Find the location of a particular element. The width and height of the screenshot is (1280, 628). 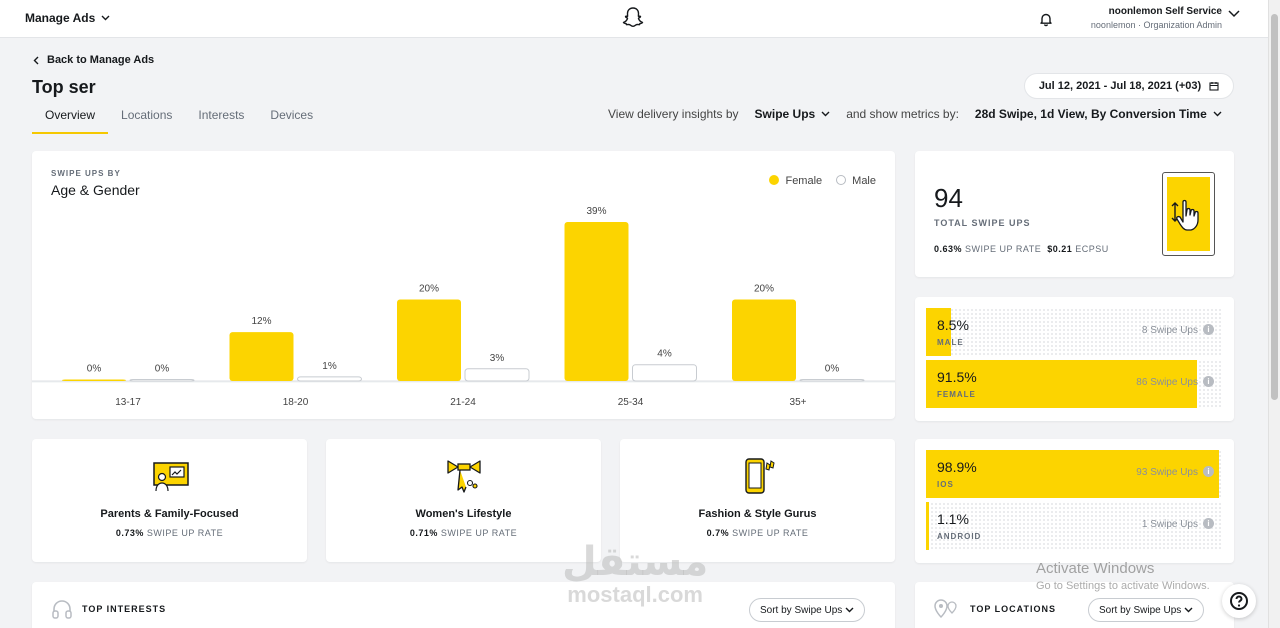

back-link: Back to Manage Ads is located at coordinates (93, 60).